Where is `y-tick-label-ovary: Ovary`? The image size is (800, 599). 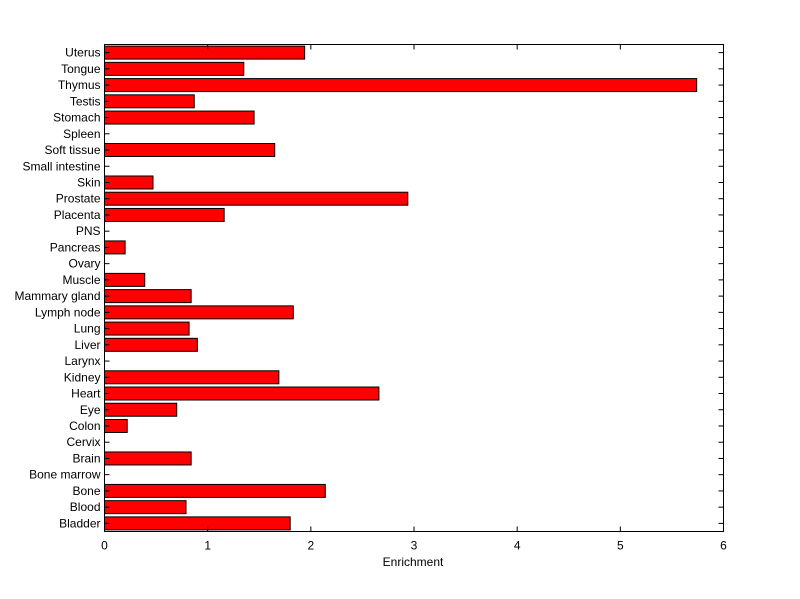
y-tick-label-ovary: Ovary is located at coordinates (84, 264).